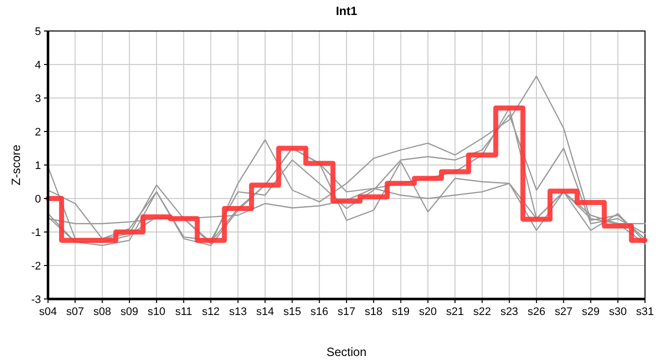 This screenshot has height=360, width=660. Describe the element at coordinates (617, 312) in the screenshot. I see `x-tick-label: s30` at that location.